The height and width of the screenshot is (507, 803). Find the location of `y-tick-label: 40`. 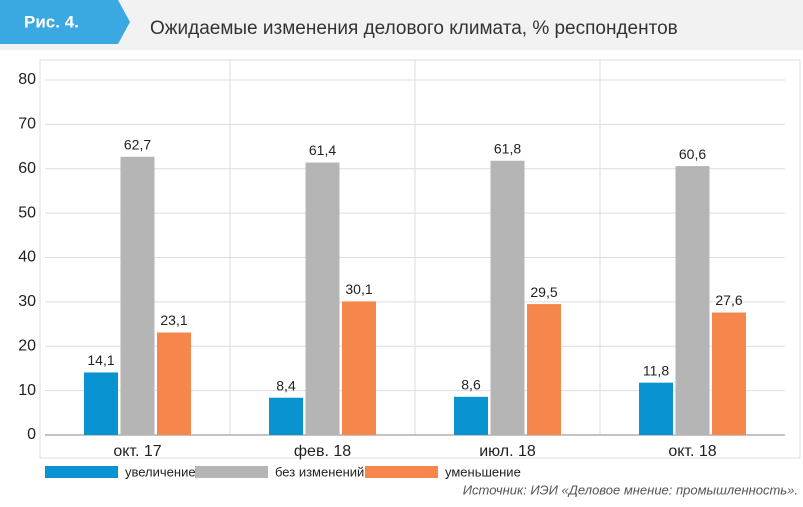

y-tick-label: 40 is located at coordinates (27, 257).